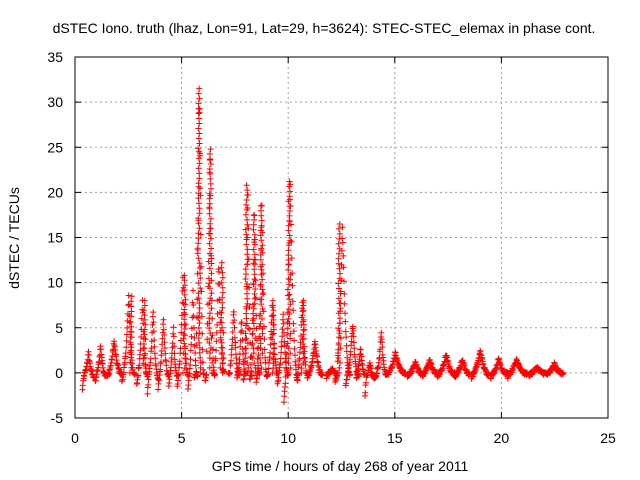  Describe the element at coordinates (55, 102) in the screenshot. I see `y-tick-label: 30` at that location.